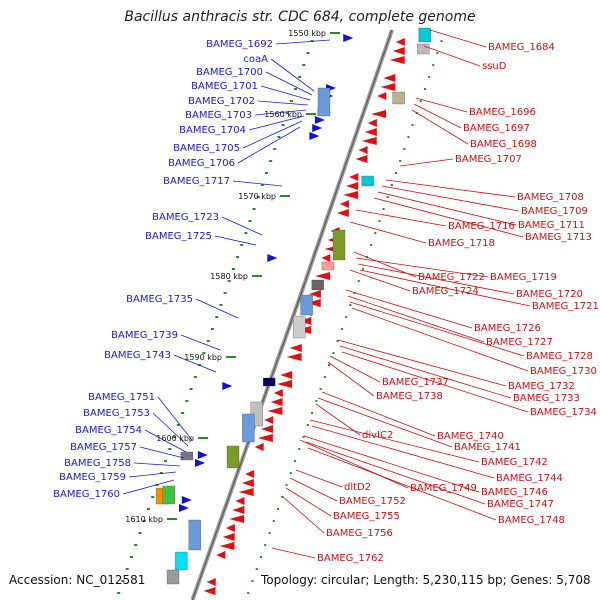 This screenshot has height=600, width=600. I want to click on gene-label-reverse: BAMEG_1733, so click(546, 398).